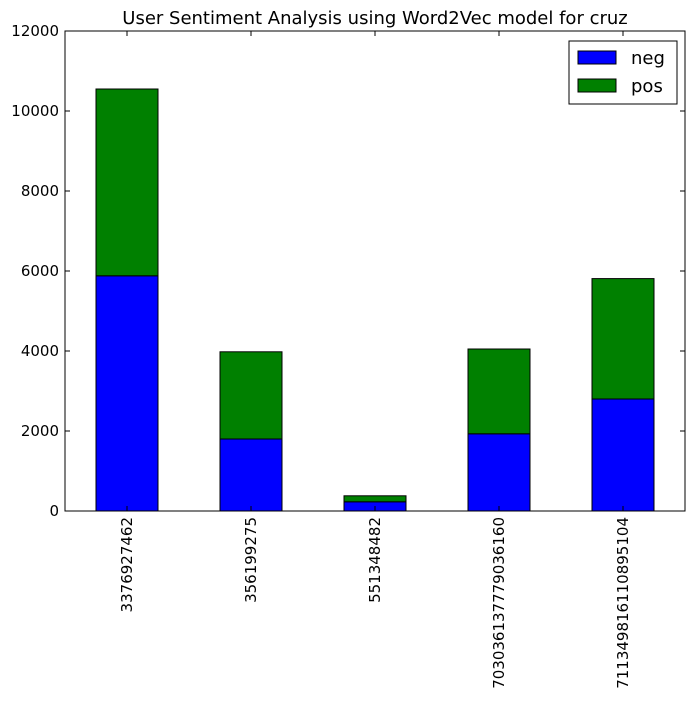 This screenshot has width=695, height=716. What do you see at coordinates (499, 603) in the screenshot?
I see `x-tick-label-3: 703036137779036160` at bounding box center [499, 603].